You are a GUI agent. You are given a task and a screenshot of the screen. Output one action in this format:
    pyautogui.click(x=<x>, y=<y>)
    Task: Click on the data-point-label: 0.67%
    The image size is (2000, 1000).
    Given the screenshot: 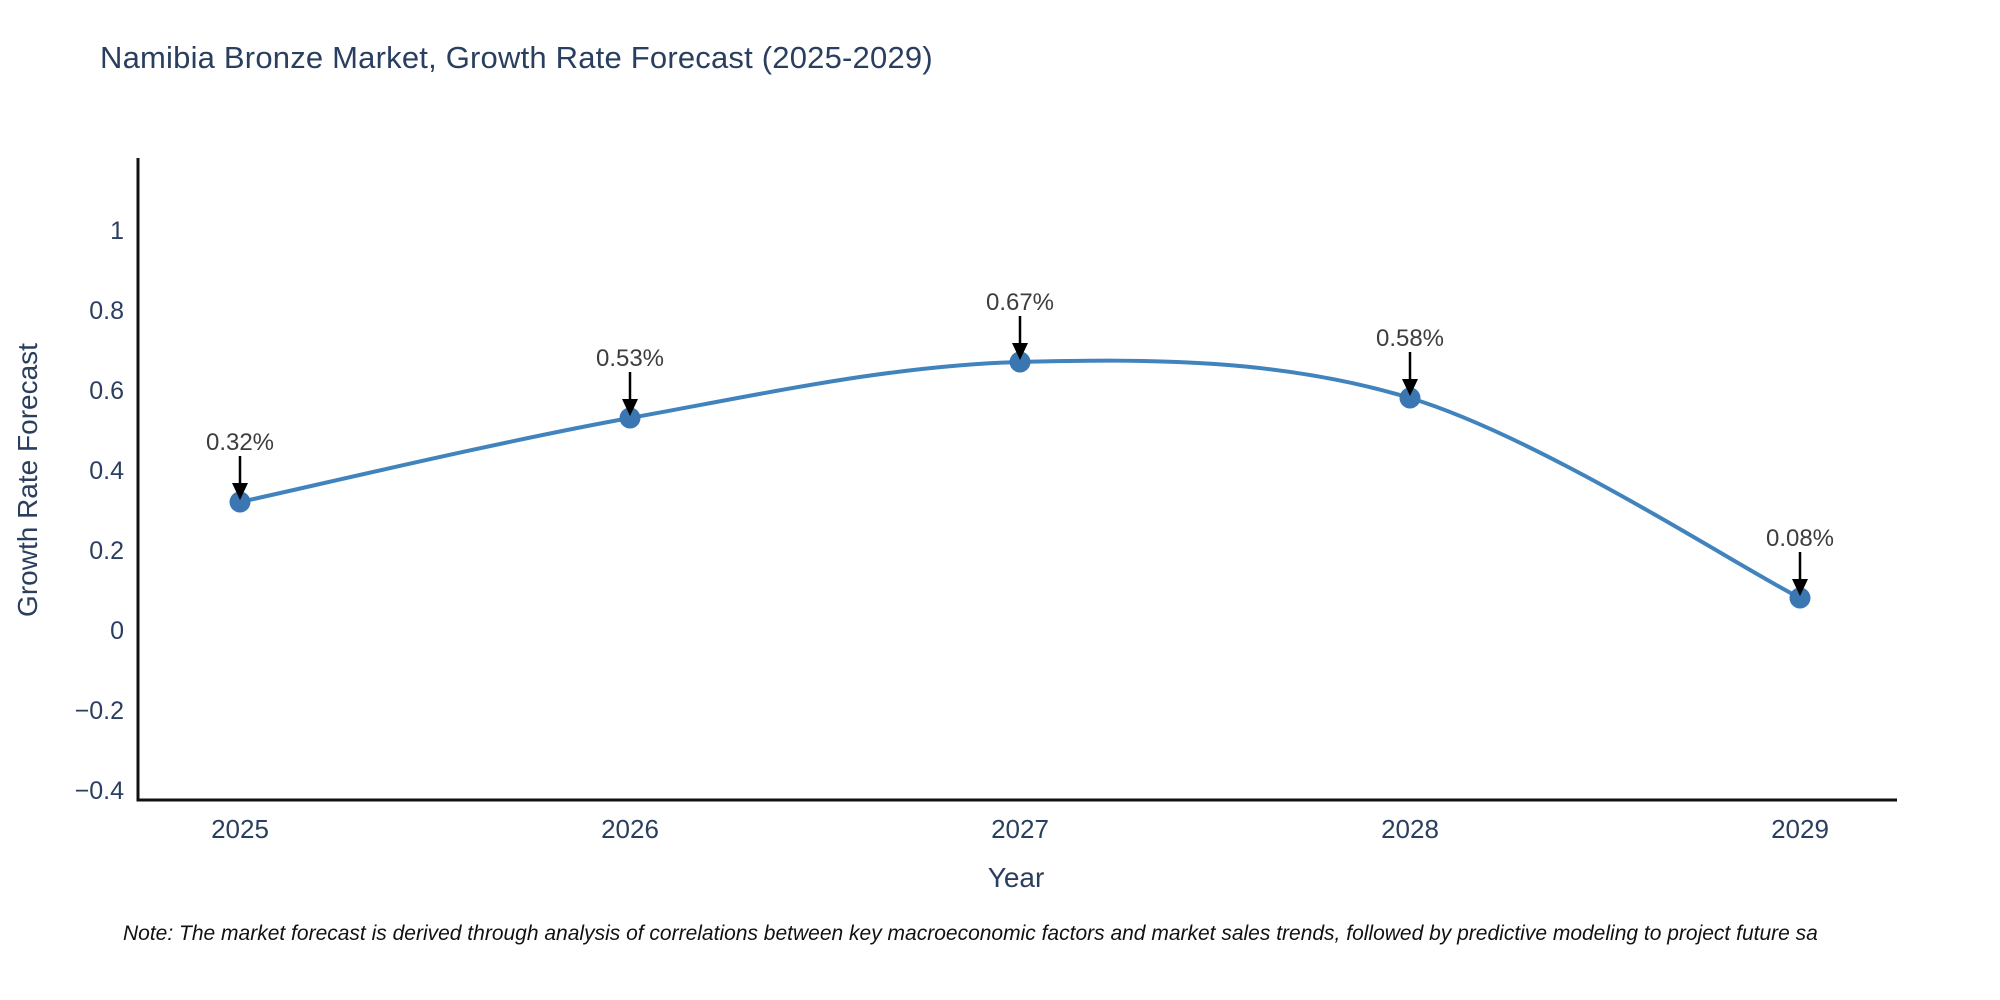 What is the action you would take?
    pyautogui.click(x=1020, y=302)
    